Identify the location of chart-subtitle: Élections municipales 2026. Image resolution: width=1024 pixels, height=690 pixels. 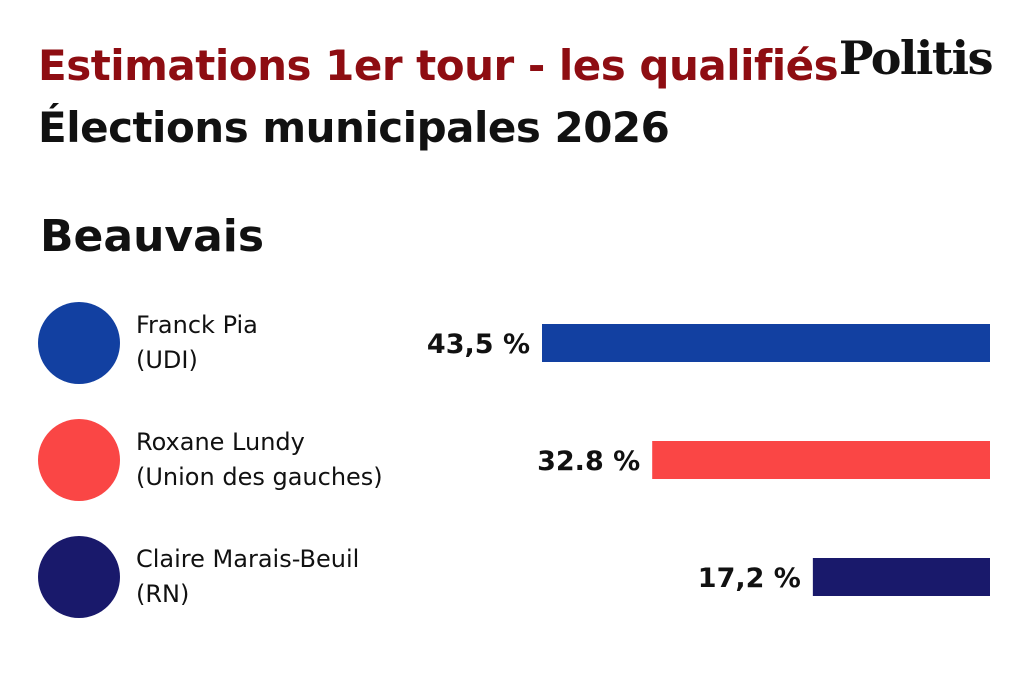
(354, 127).